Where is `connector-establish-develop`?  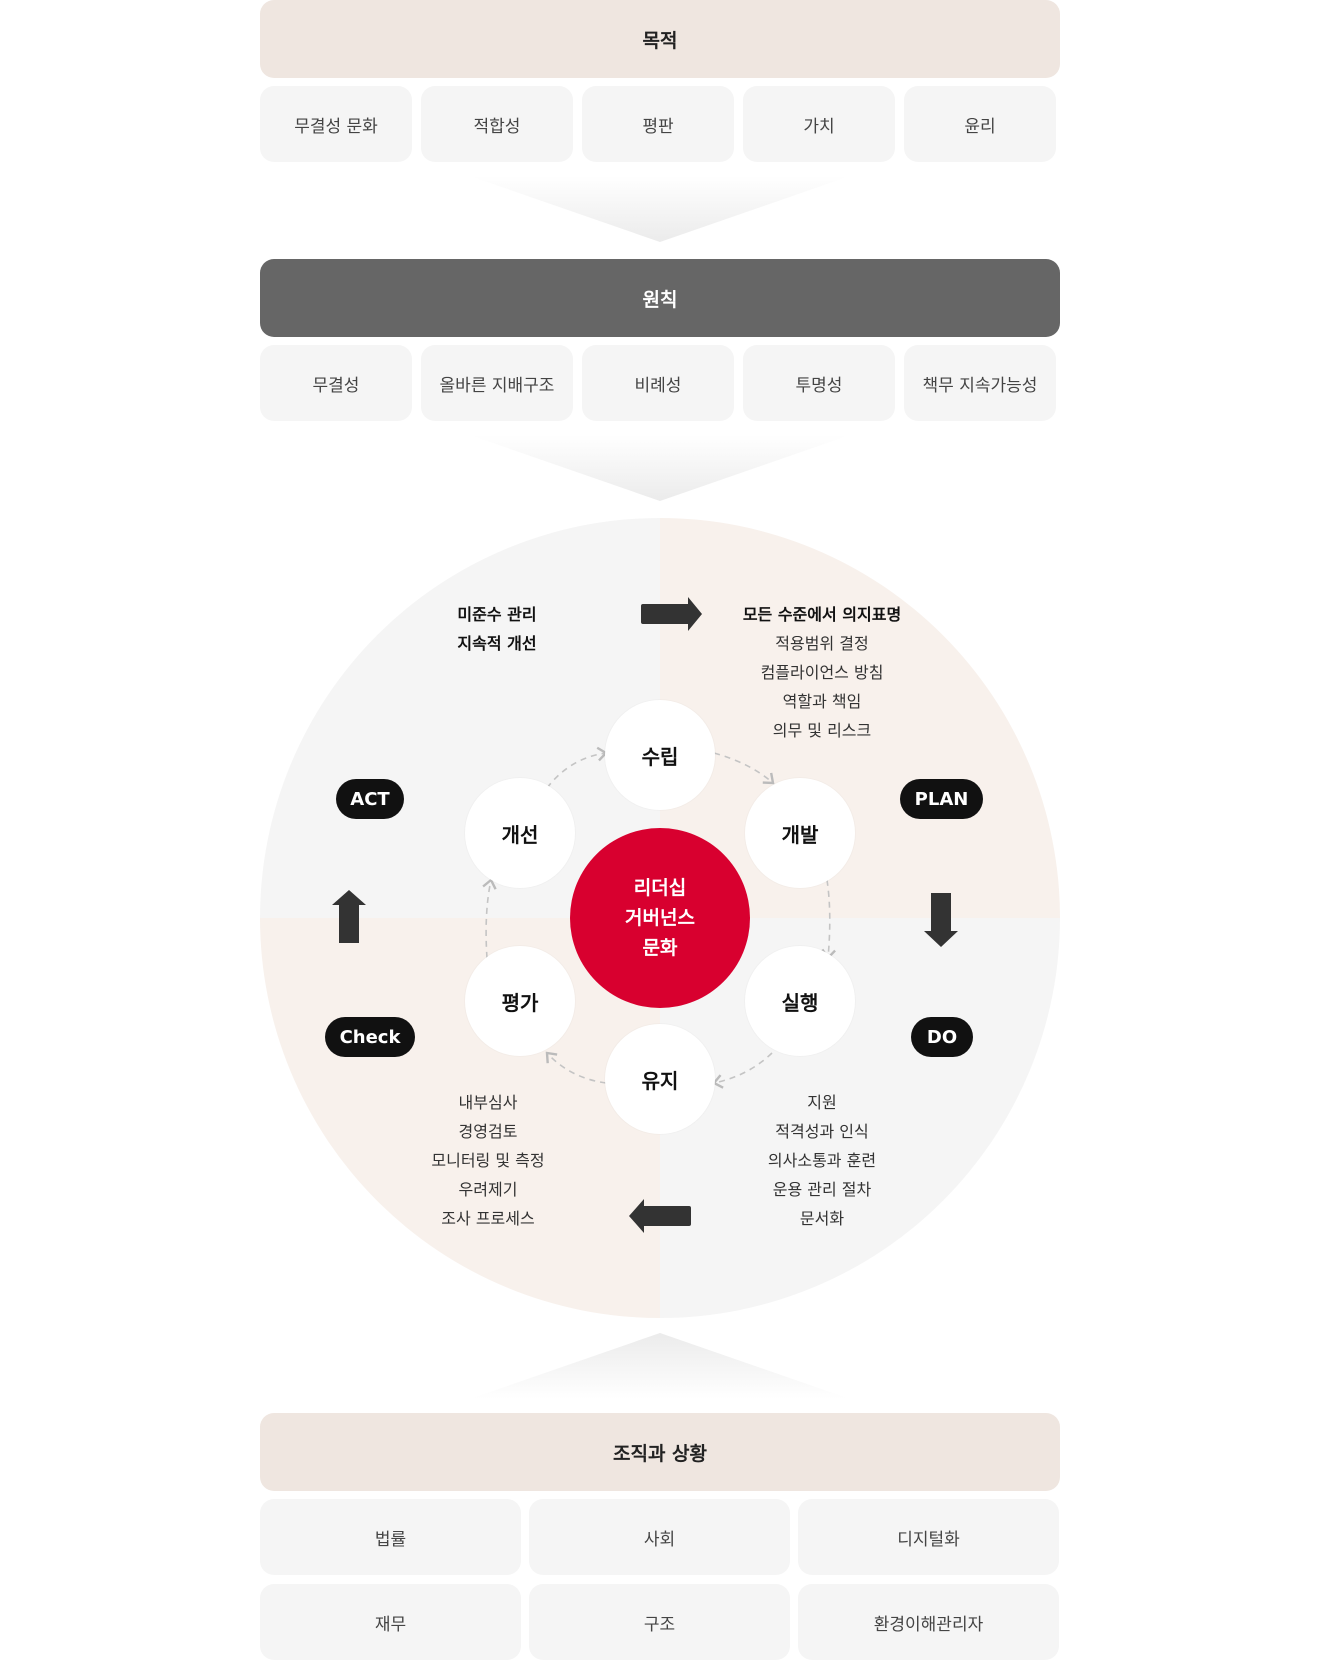
connector-establish-develop is located at coordinates (744, 768).